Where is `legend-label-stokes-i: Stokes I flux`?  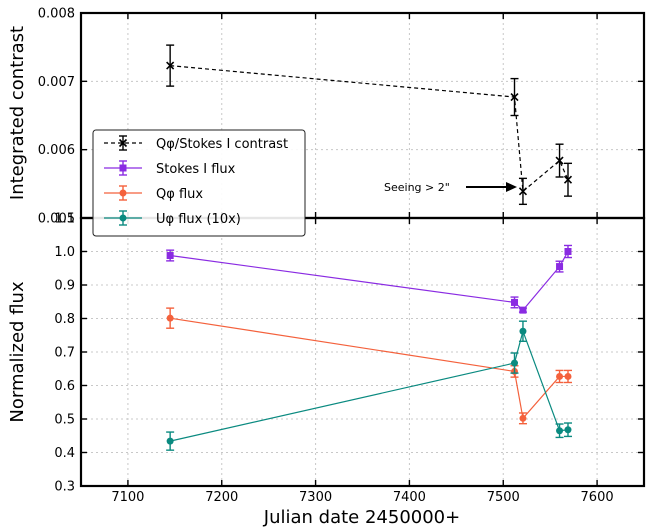
legend-label-stokes-i: Stokes I flux is located at coordinates (196, 169).